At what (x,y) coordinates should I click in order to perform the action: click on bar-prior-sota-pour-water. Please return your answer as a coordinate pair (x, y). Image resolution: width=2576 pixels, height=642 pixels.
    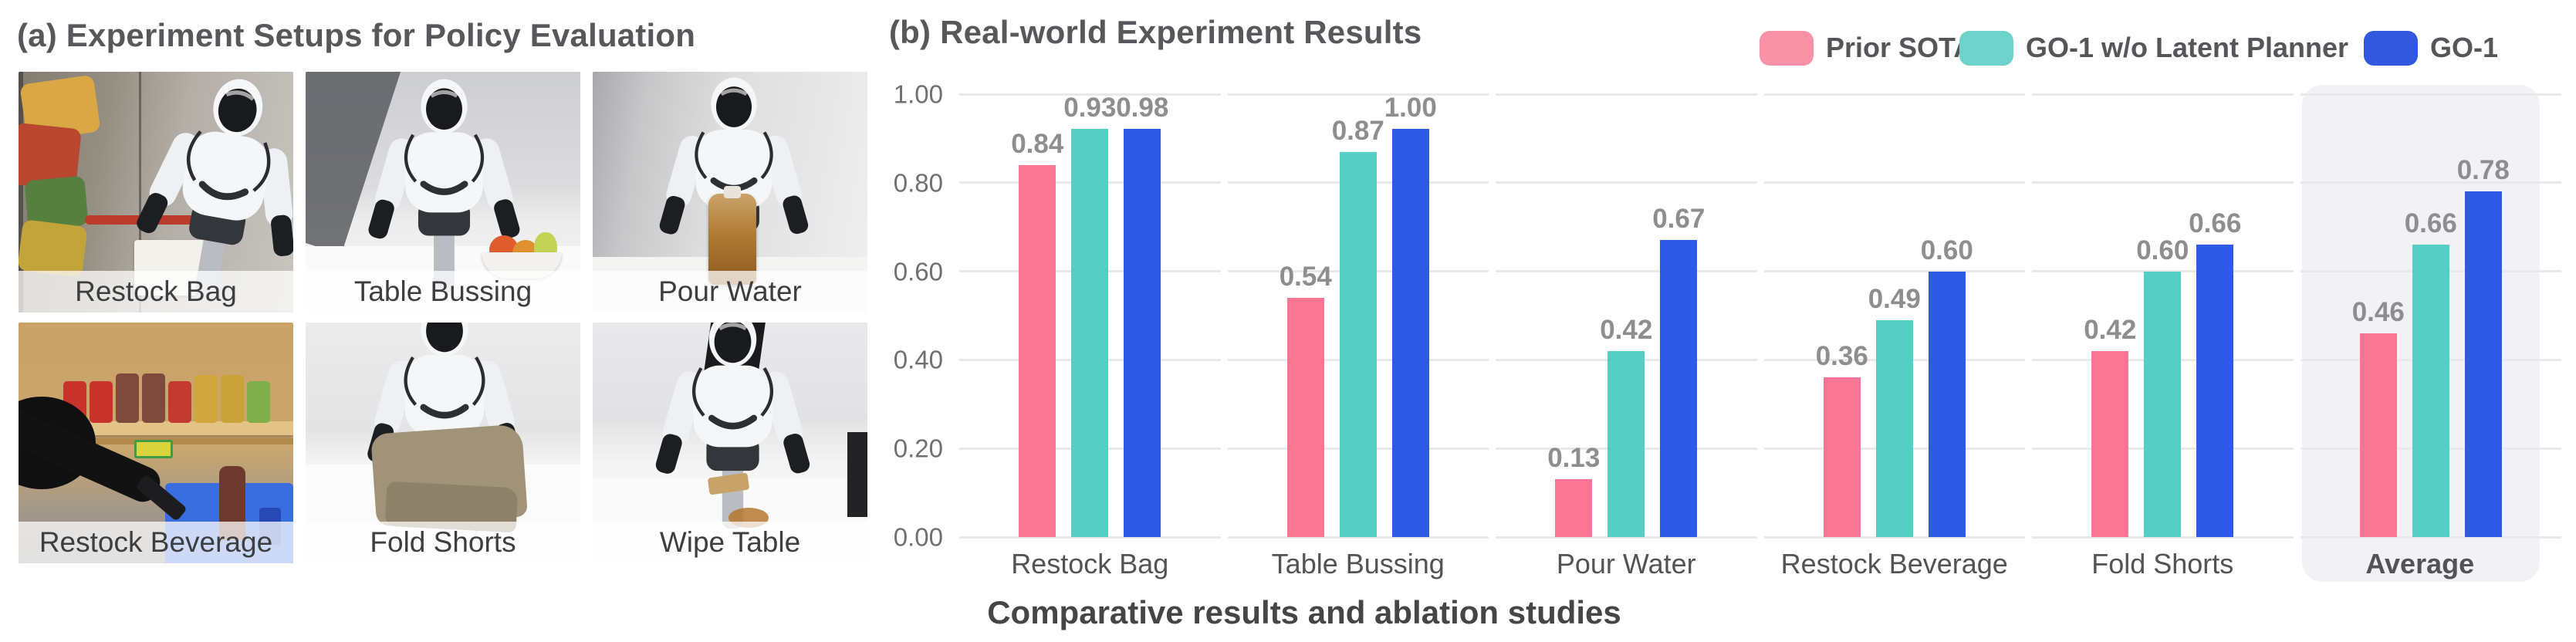
    Looking at the image, I should click on (1574, 508).